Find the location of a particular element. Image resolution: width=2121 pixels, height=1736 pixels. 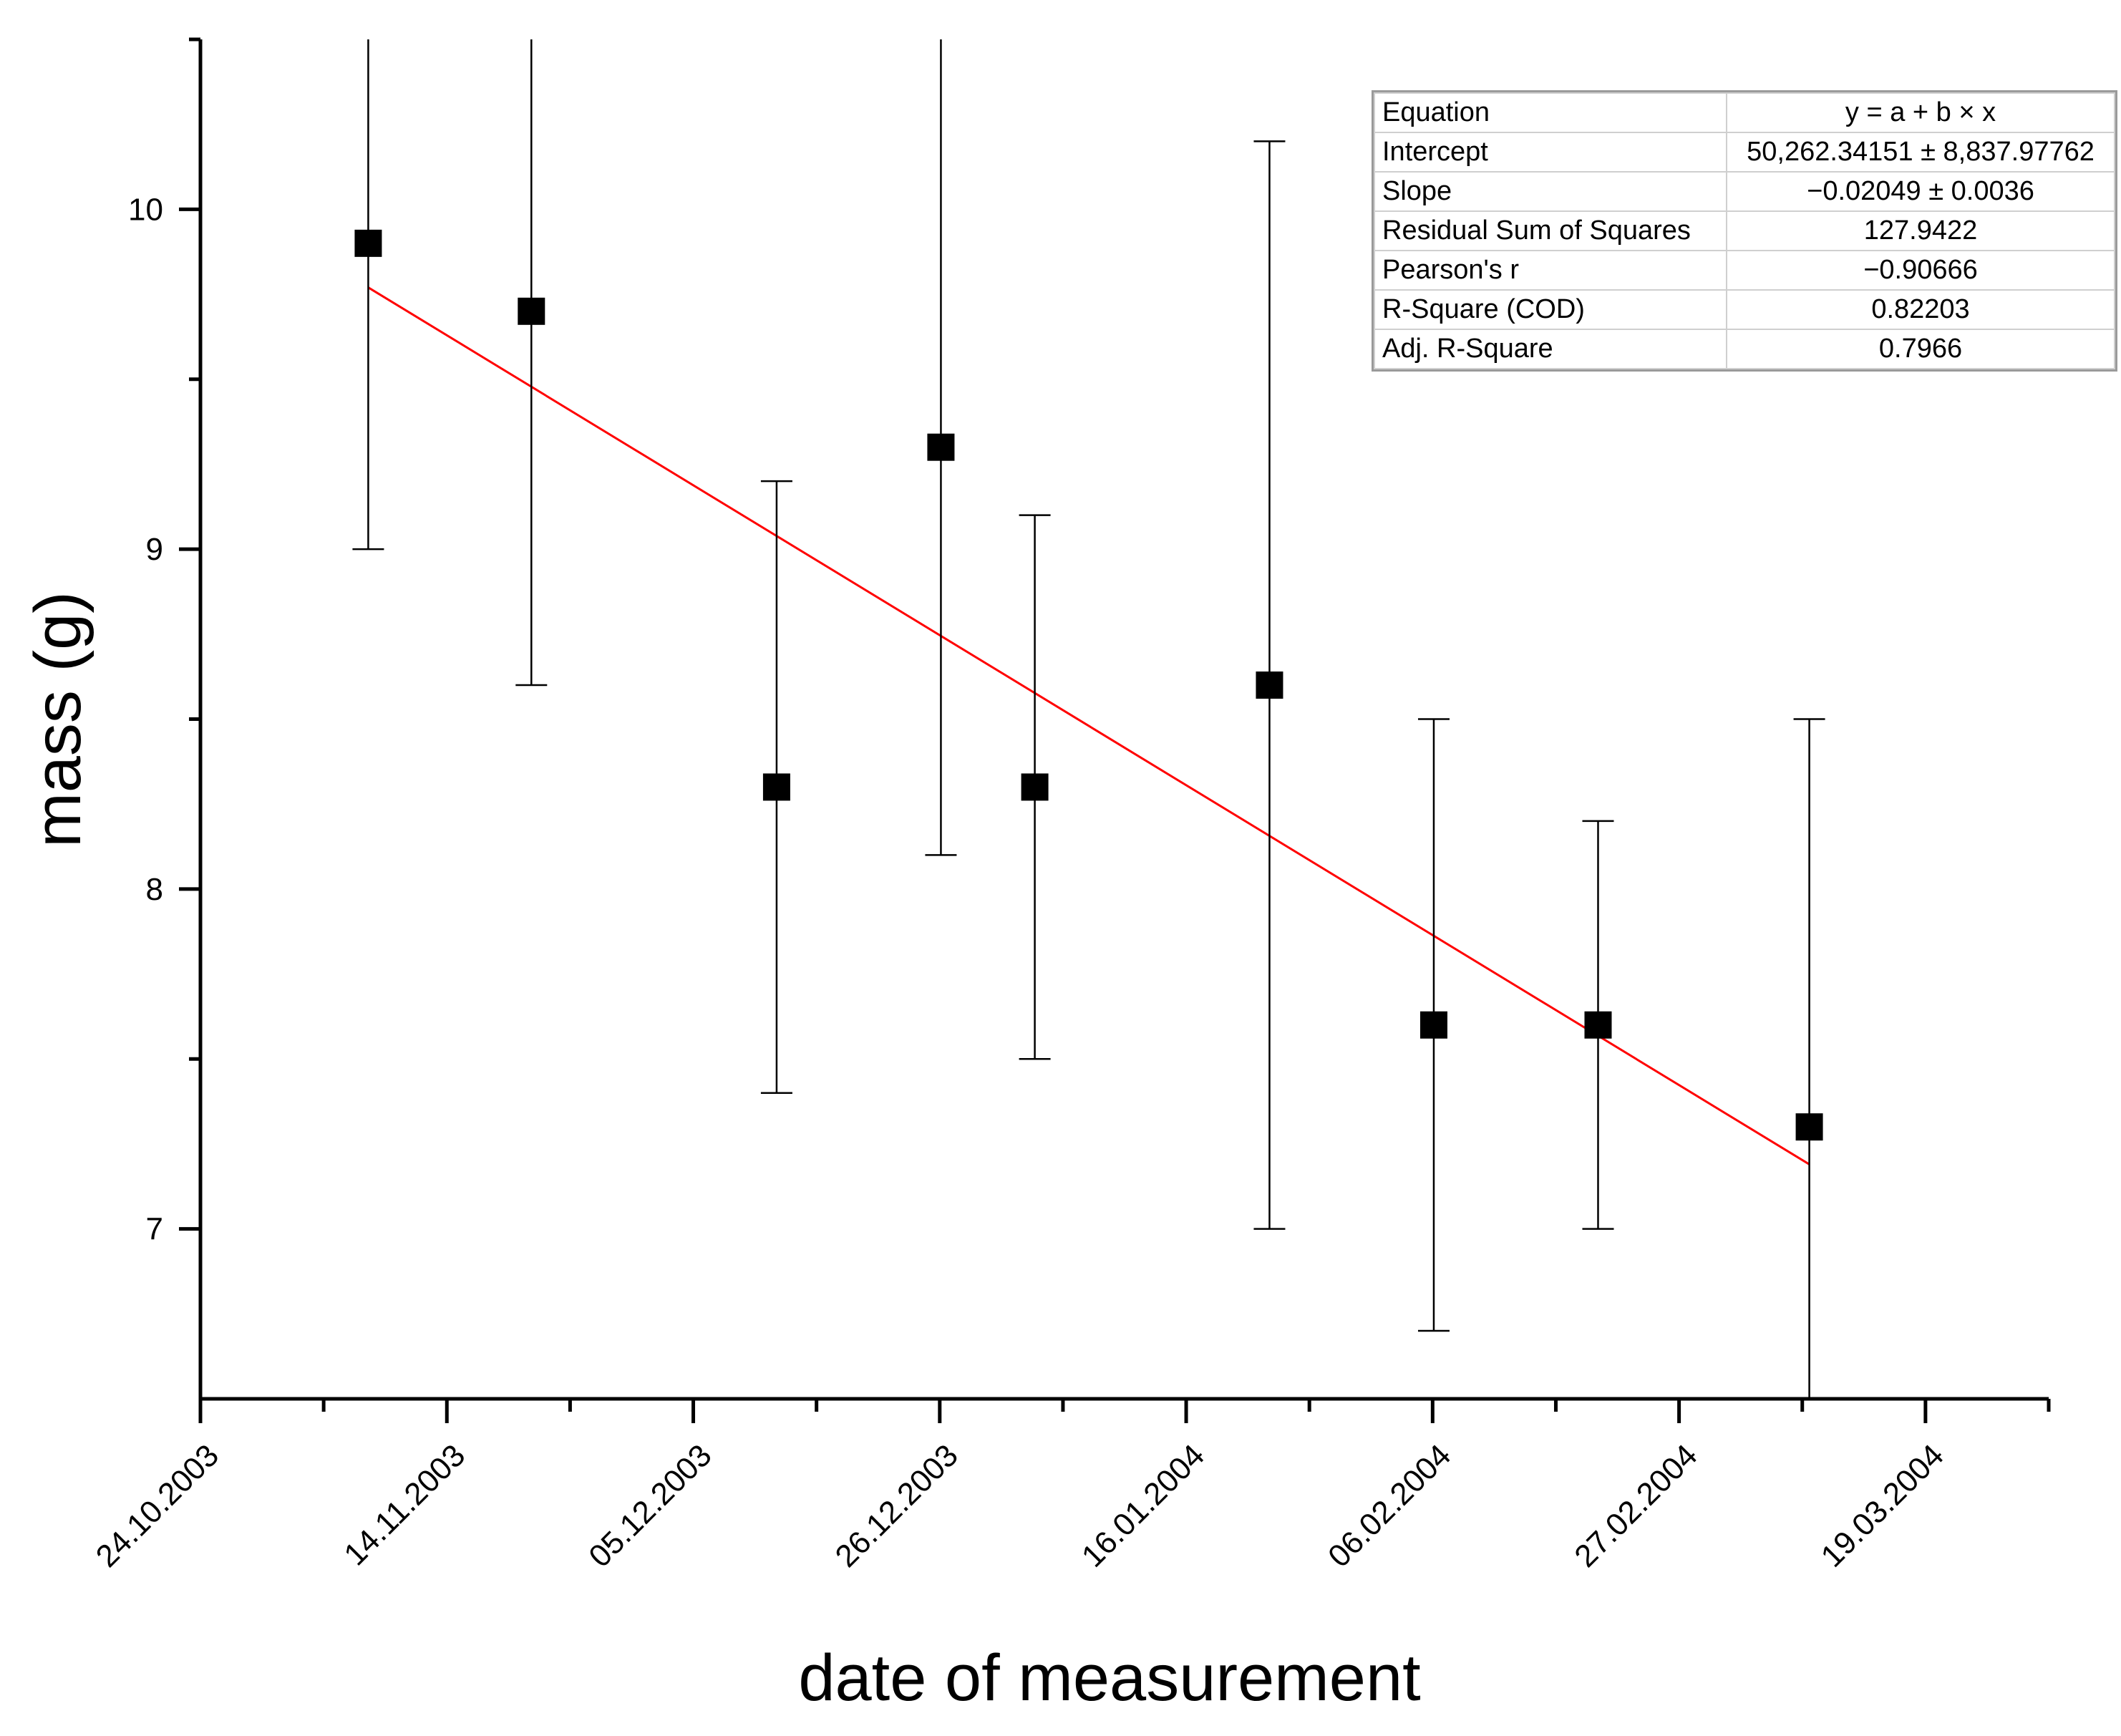

y-ticks: 7 8 9 10 is located at coordinates (164, 642).